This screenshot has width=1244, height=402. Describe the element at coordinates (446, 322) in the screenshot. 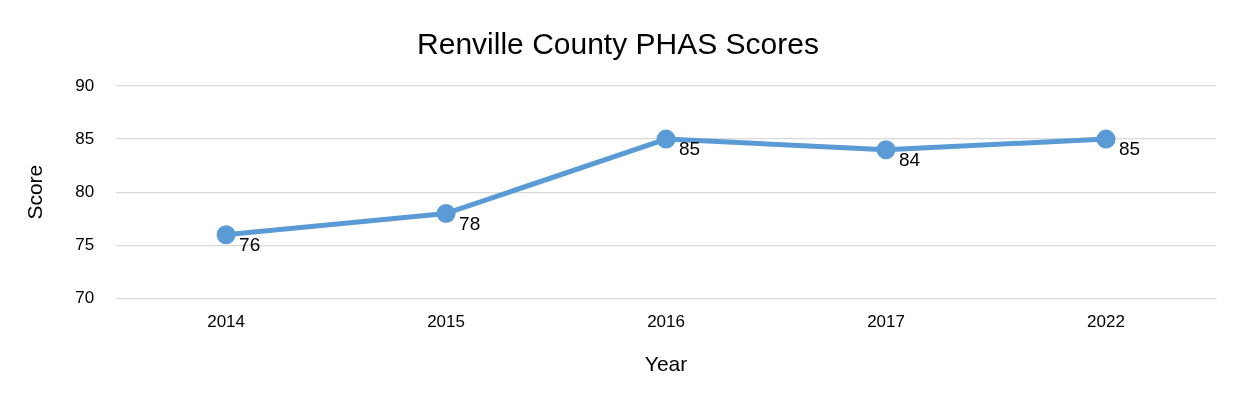

I see `x-tick-label: 2015` at that location.